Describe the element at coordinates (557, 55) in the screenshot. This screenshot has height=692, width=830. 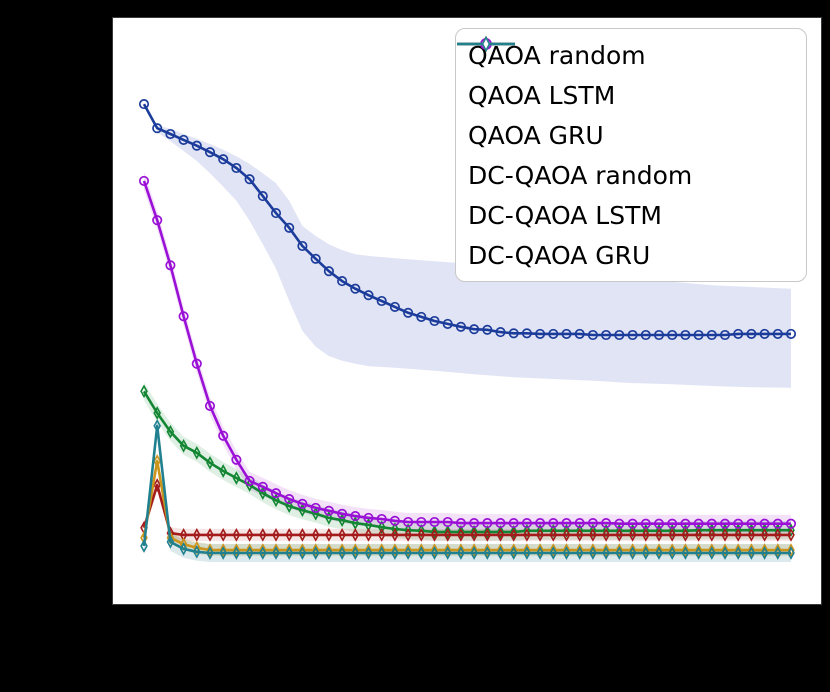
I see `legend-label: QAOA random` at that location.